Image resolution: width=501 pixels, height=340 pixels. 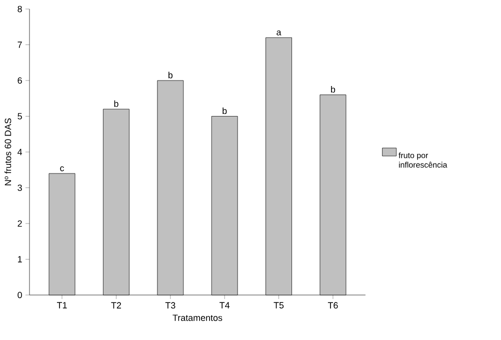 I want to click on x-tick-label: T4, so click(x=225, y=305).